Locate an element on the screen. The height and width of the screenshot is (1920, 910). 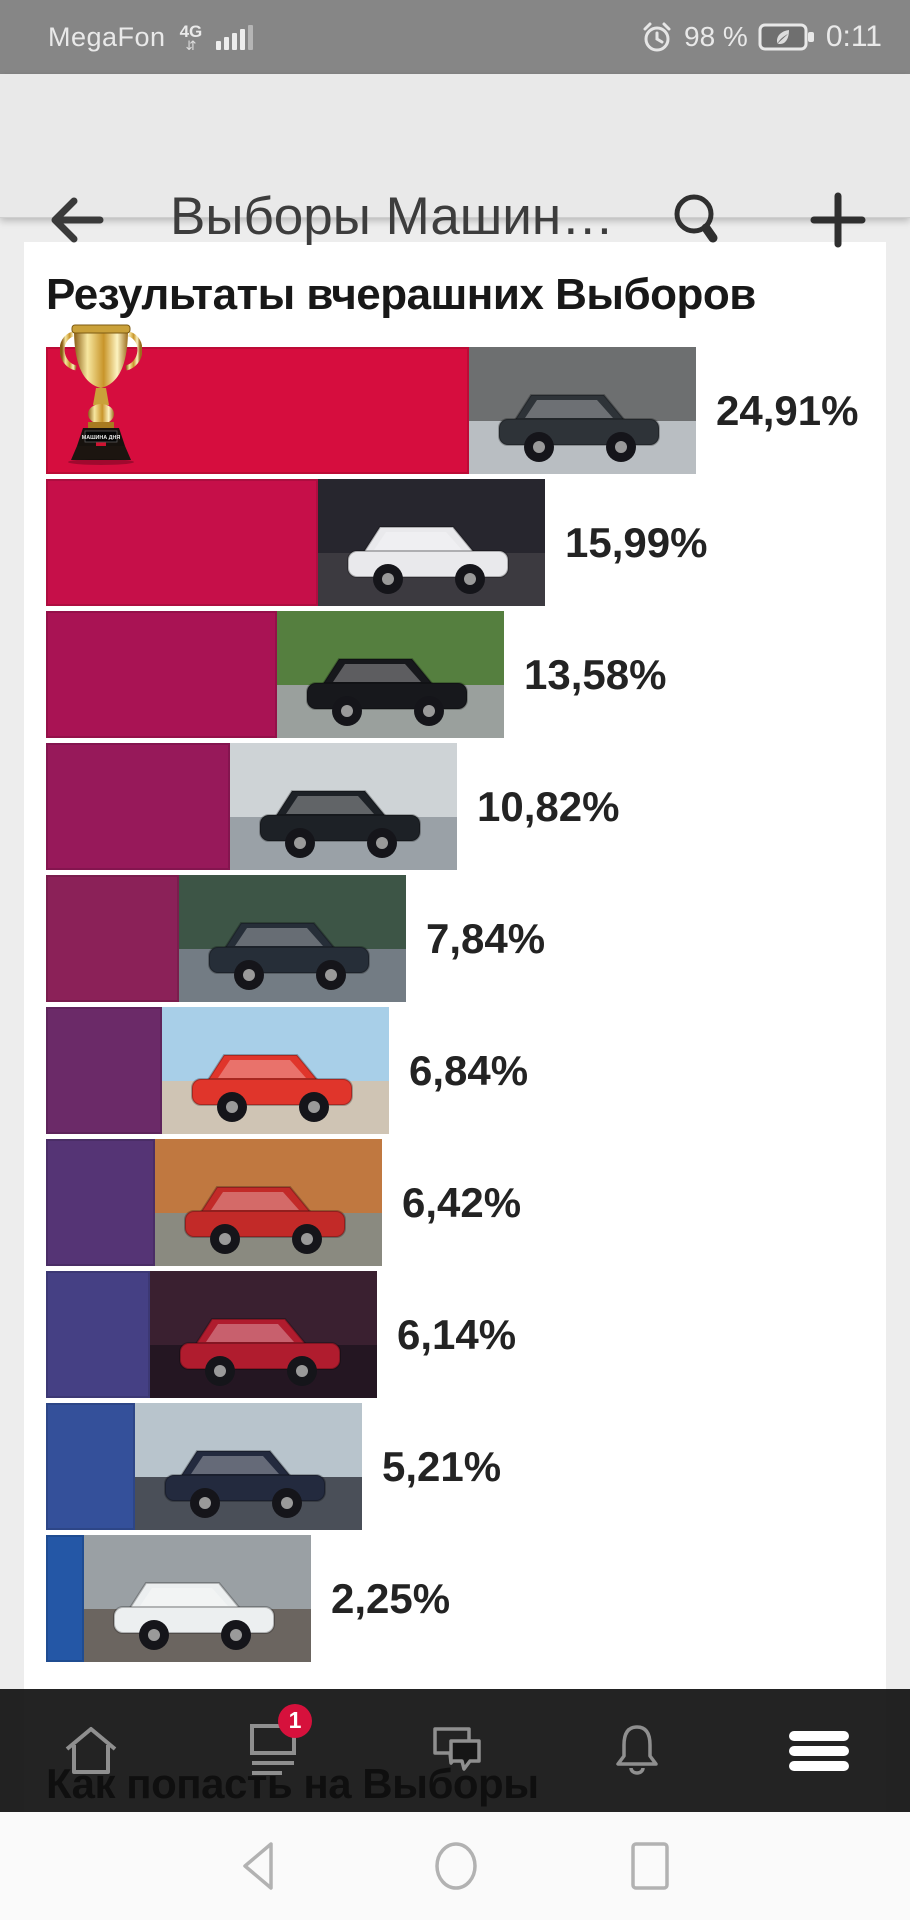
bottom-nav: 1 is located at coordinates (455, 1750).